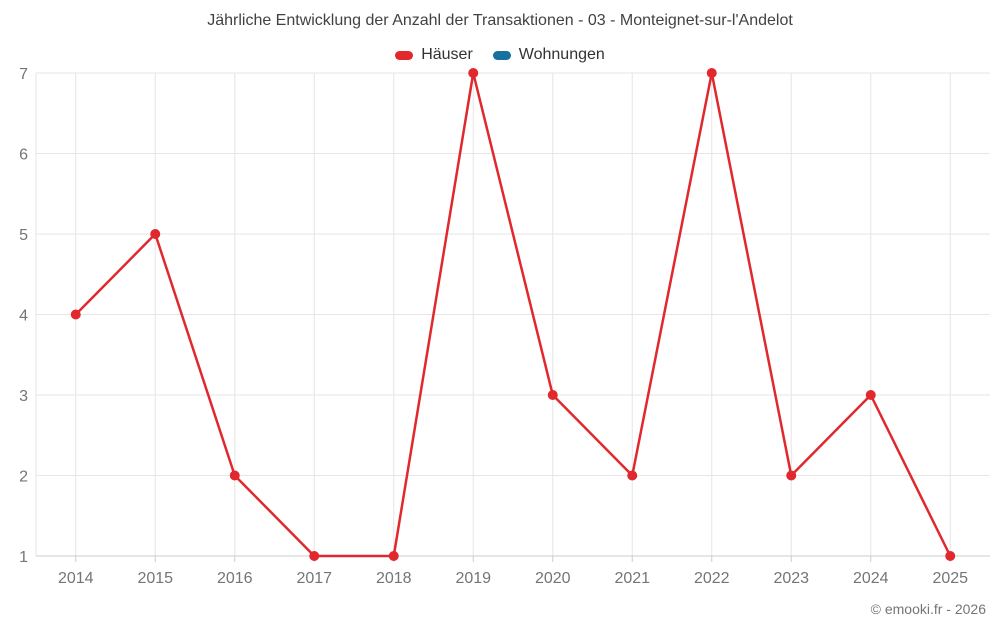  I want to click on legend-item-wohnungen: Wohnungen, so click(548, 55).